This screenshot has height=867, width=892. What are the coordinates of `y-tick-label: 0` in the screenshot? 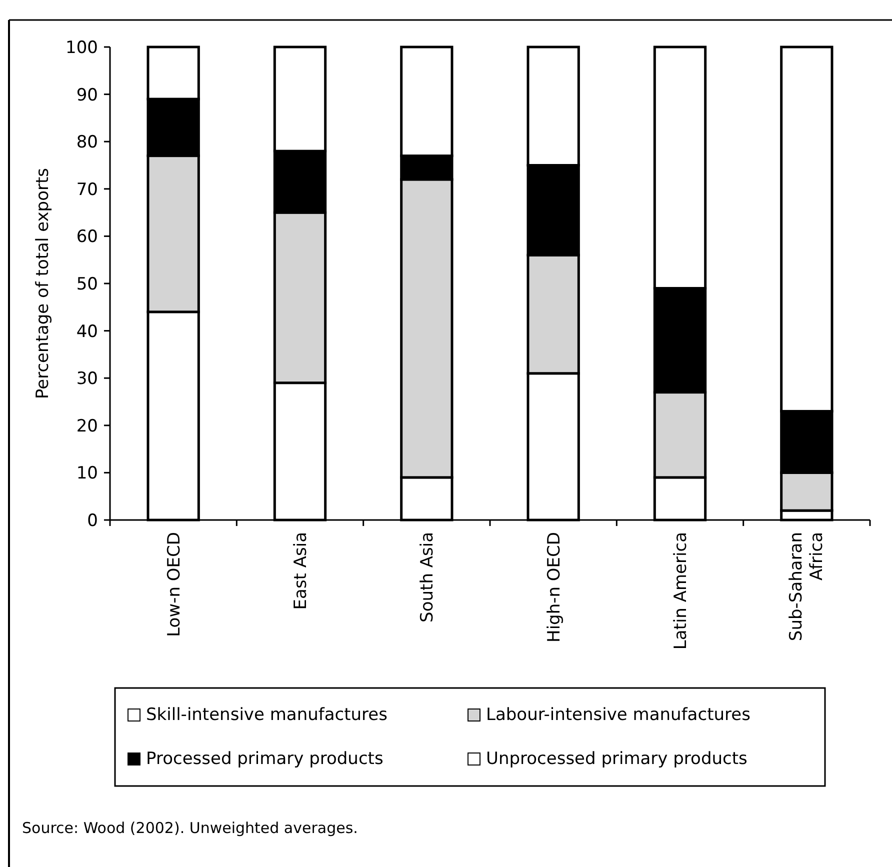 It's located at (92, 520).